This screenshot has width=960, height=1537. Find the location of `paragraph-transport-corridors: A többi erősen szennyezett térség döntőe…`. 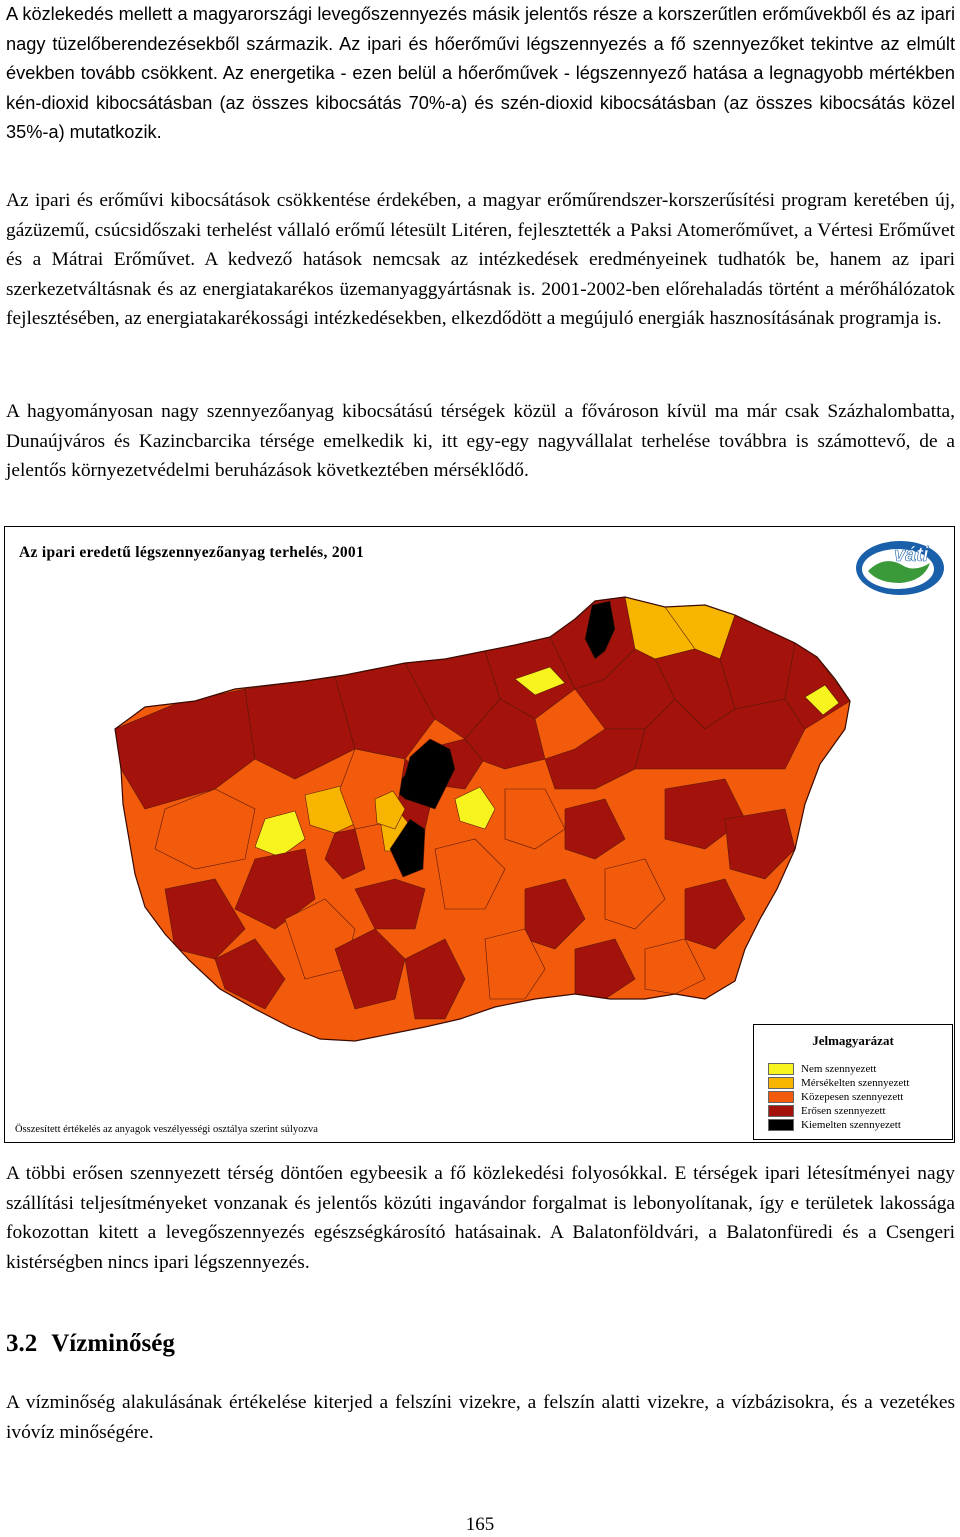

paragraph-transport-corridors: A többi erősen szennyezett térség döntőe… is located at coordinates (480, 1218).